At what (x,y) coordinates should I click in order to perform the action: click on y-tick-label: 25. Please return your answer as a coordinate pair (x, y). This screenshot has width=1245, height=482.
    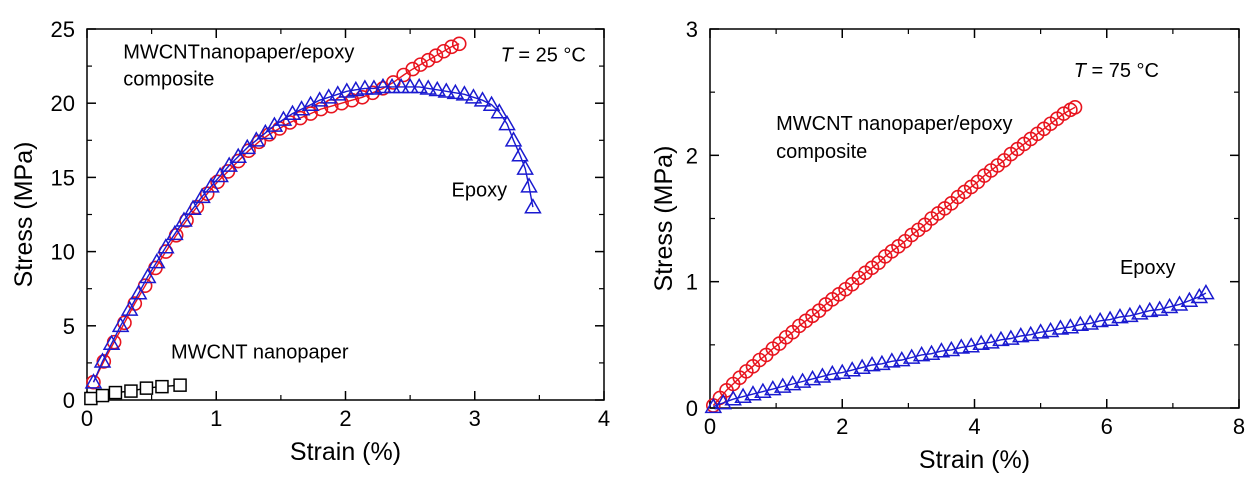
    Looking at the image, I should click on (63, 29).